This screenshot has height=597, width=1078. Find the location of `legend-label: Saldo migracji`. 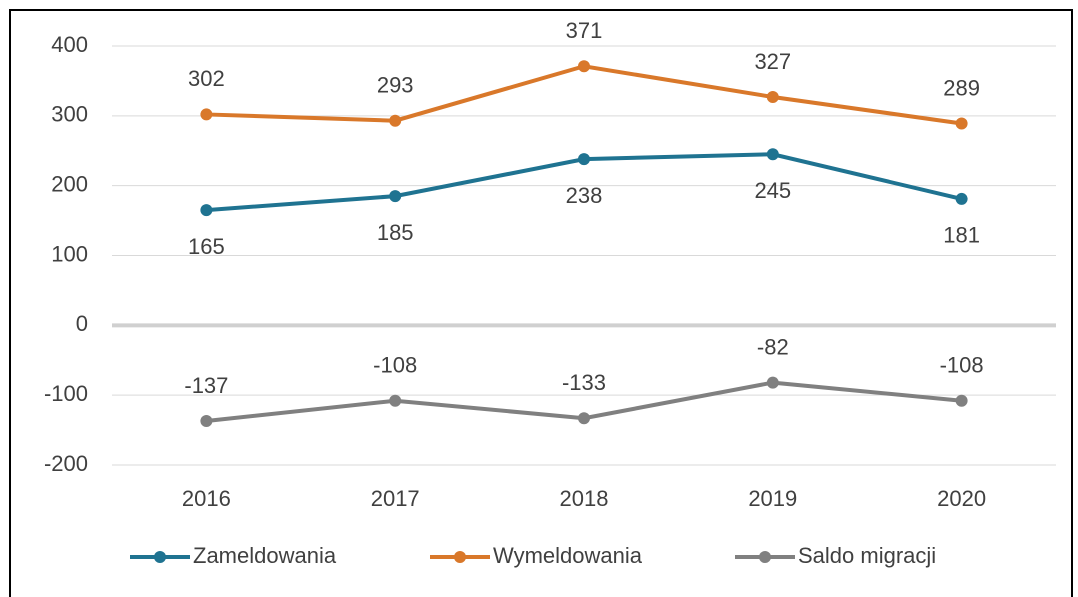

legend-label: Saldo migracji is located at coordinates (867, 555).